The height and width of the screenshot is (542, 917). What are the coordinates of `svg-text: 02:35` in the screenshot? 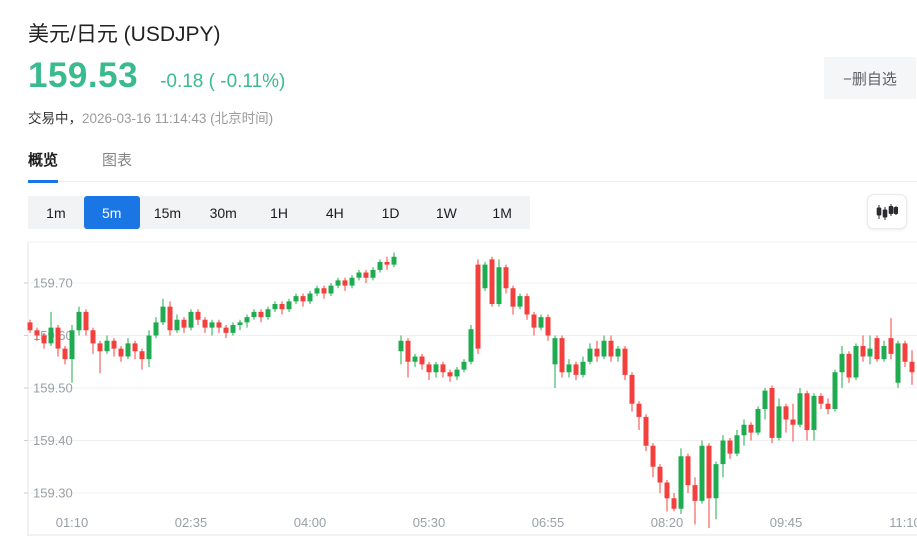 It's located at (191, 522).